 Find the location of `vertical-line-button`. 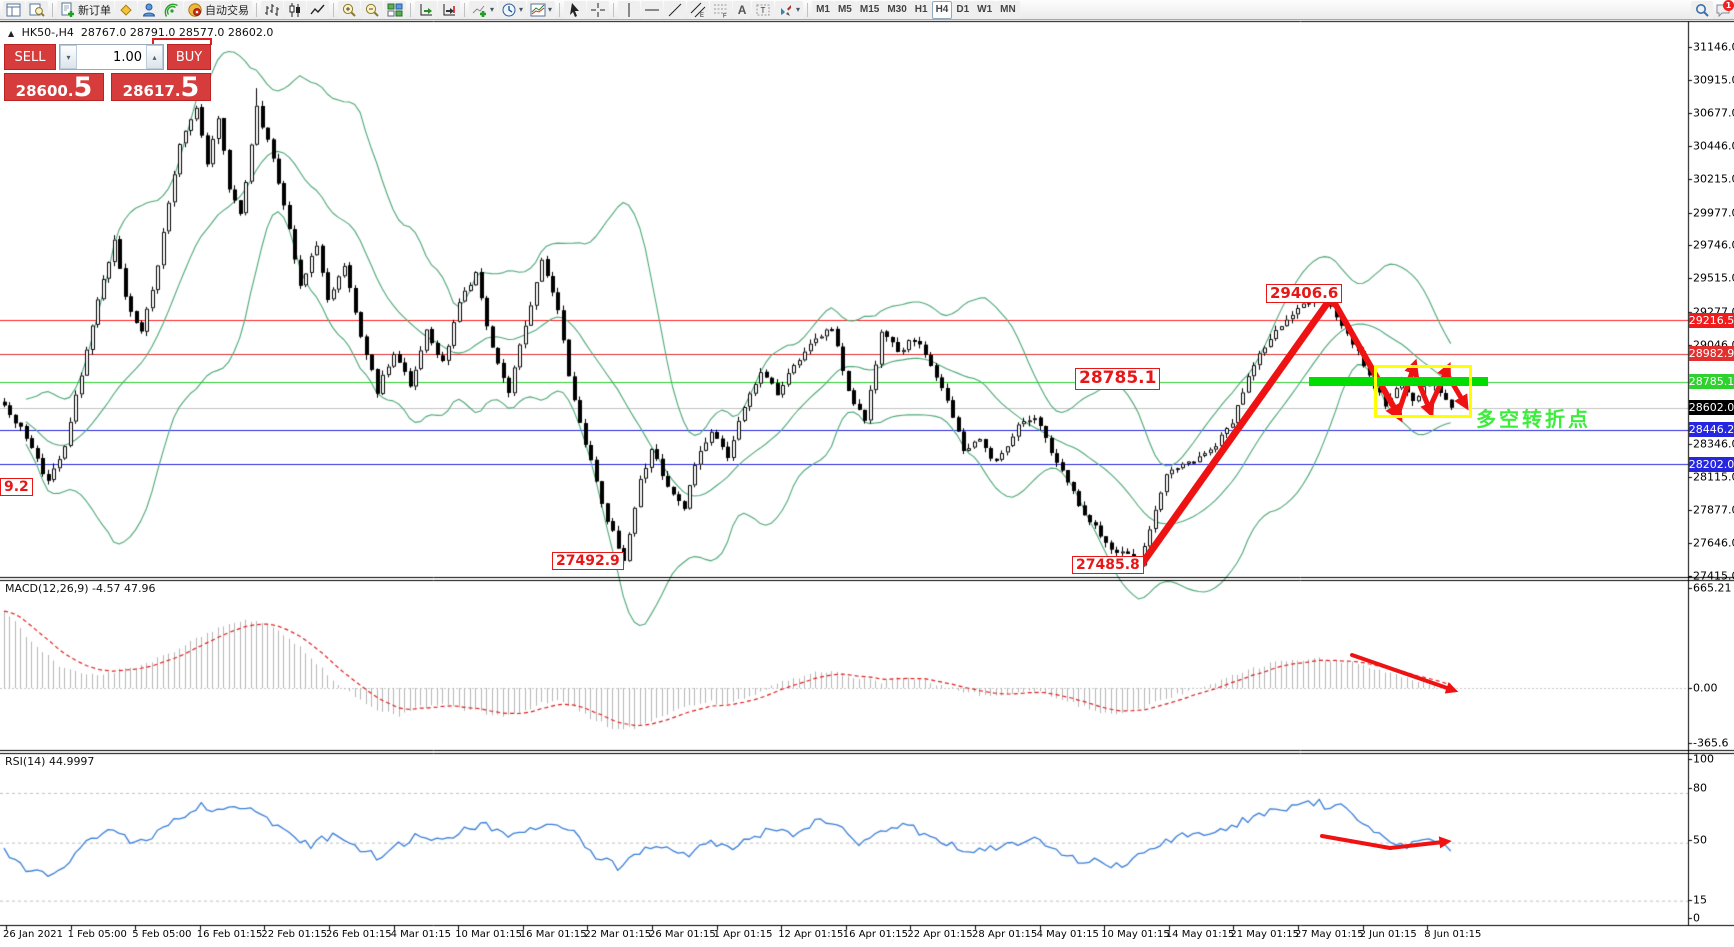

vertical-line-button is located at coordinates (629, 9).